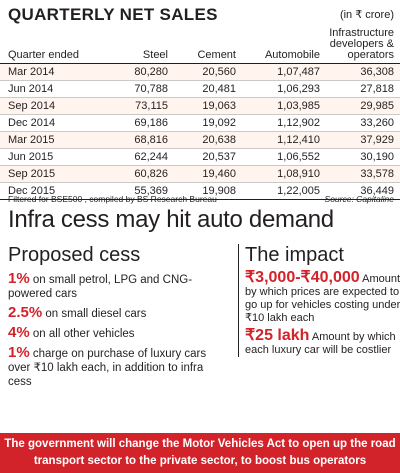 This screenshot has height=473, width=400. What do you see at coordinates (208, 89) in the screenshot?
I see `value-cell: 20,481` at bounding box center [208, 89].